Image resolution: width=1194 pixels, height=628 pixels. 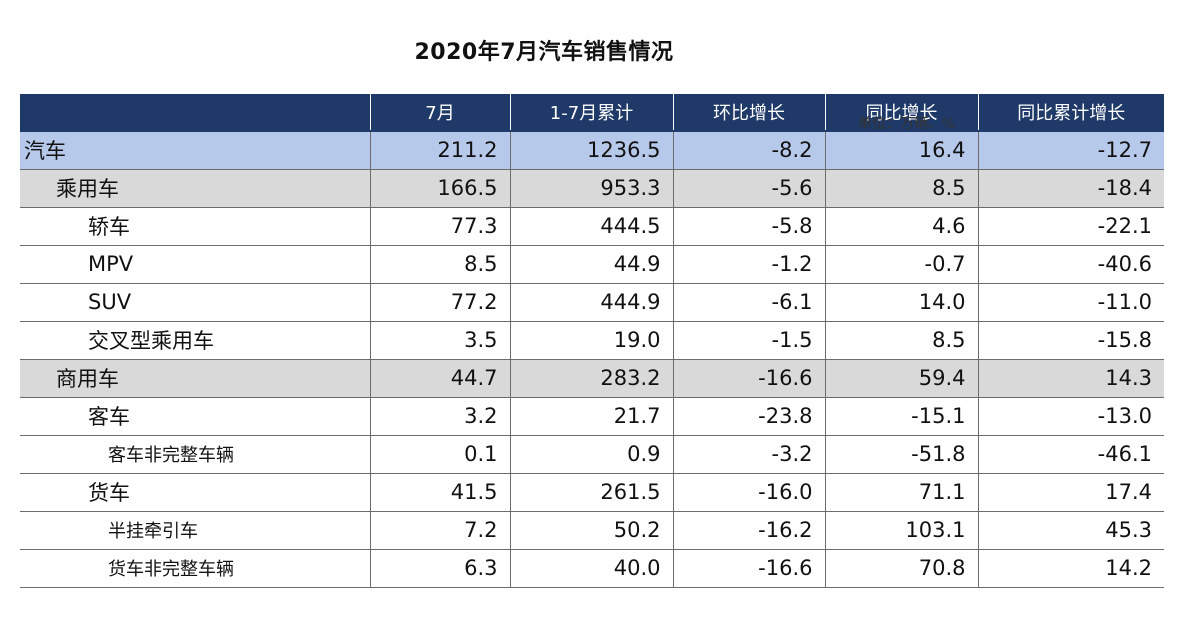 I want to click on row-label: SUV, so click(x=195, y=302).